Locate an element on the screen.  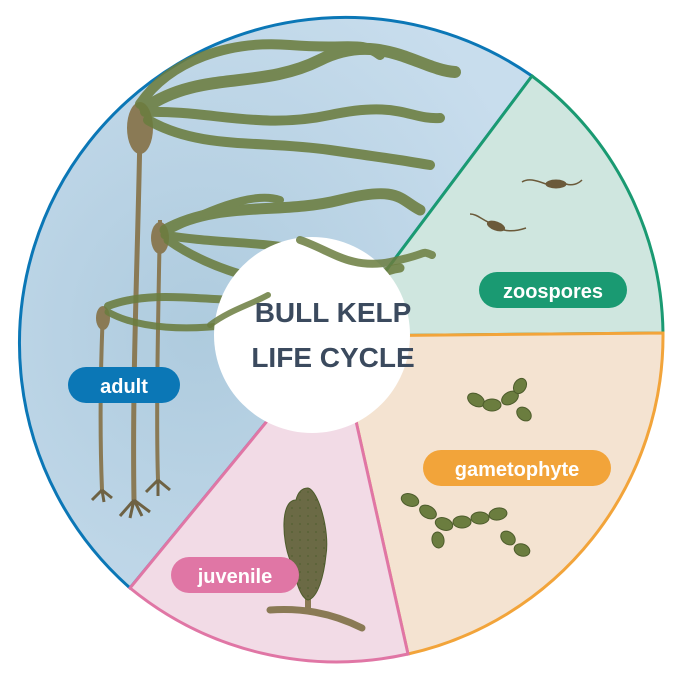
gametophyte-label: gametophyte is located at coordinates (517, 470).